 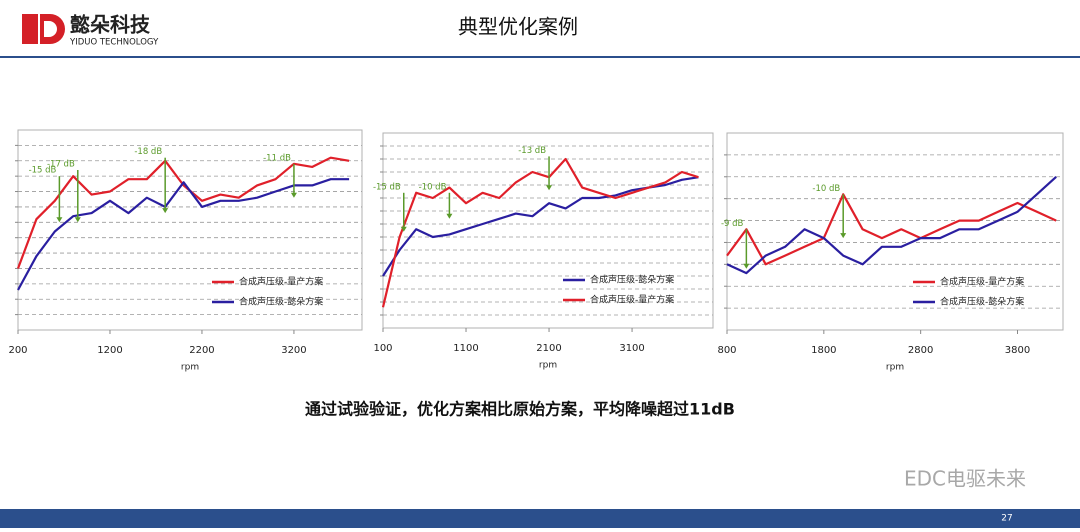 I want to click on slide-title: 典型优化案例, so click(x=518, y=27).